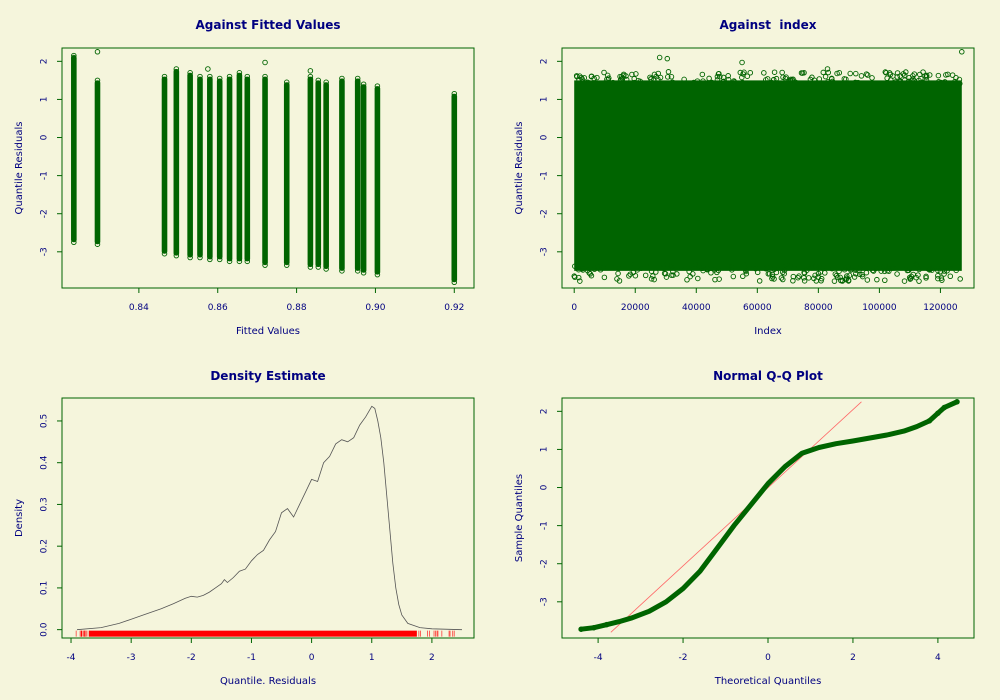 The image size is (1000, 700). Describe the element at coordinates (372, 658) in the screenshot. I see `x-tick-label: 1` at that location.